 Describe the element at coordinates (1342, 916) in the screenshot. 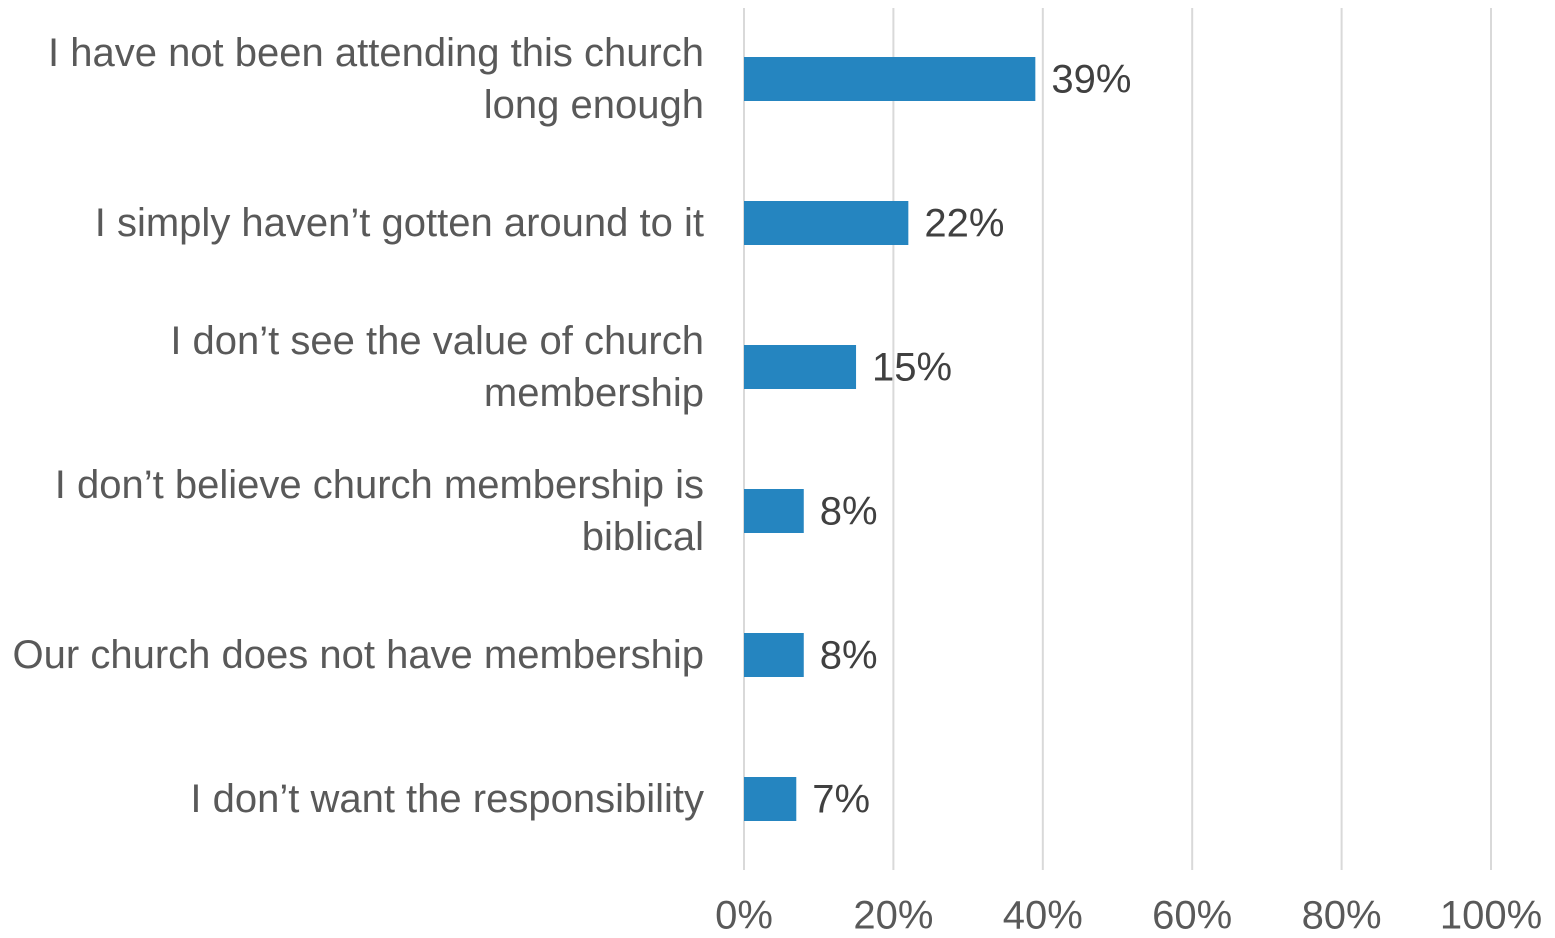

I see `x-tick-label: 80%` at that location.